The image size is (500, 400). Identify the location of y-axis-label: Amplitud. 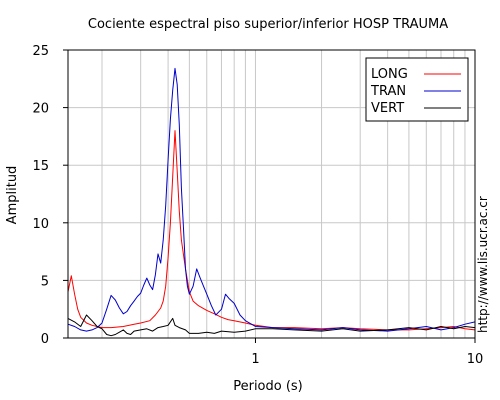
(12, 195).